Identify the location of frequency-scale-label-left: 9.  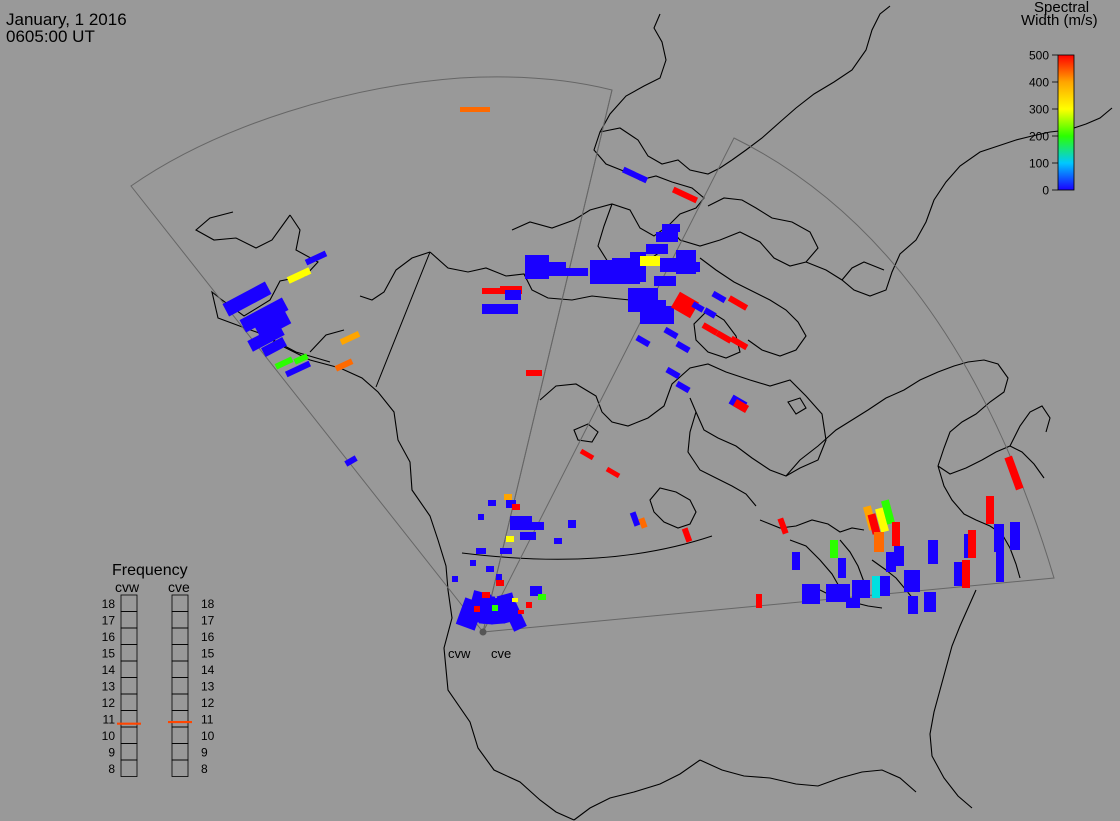
(111, 752).